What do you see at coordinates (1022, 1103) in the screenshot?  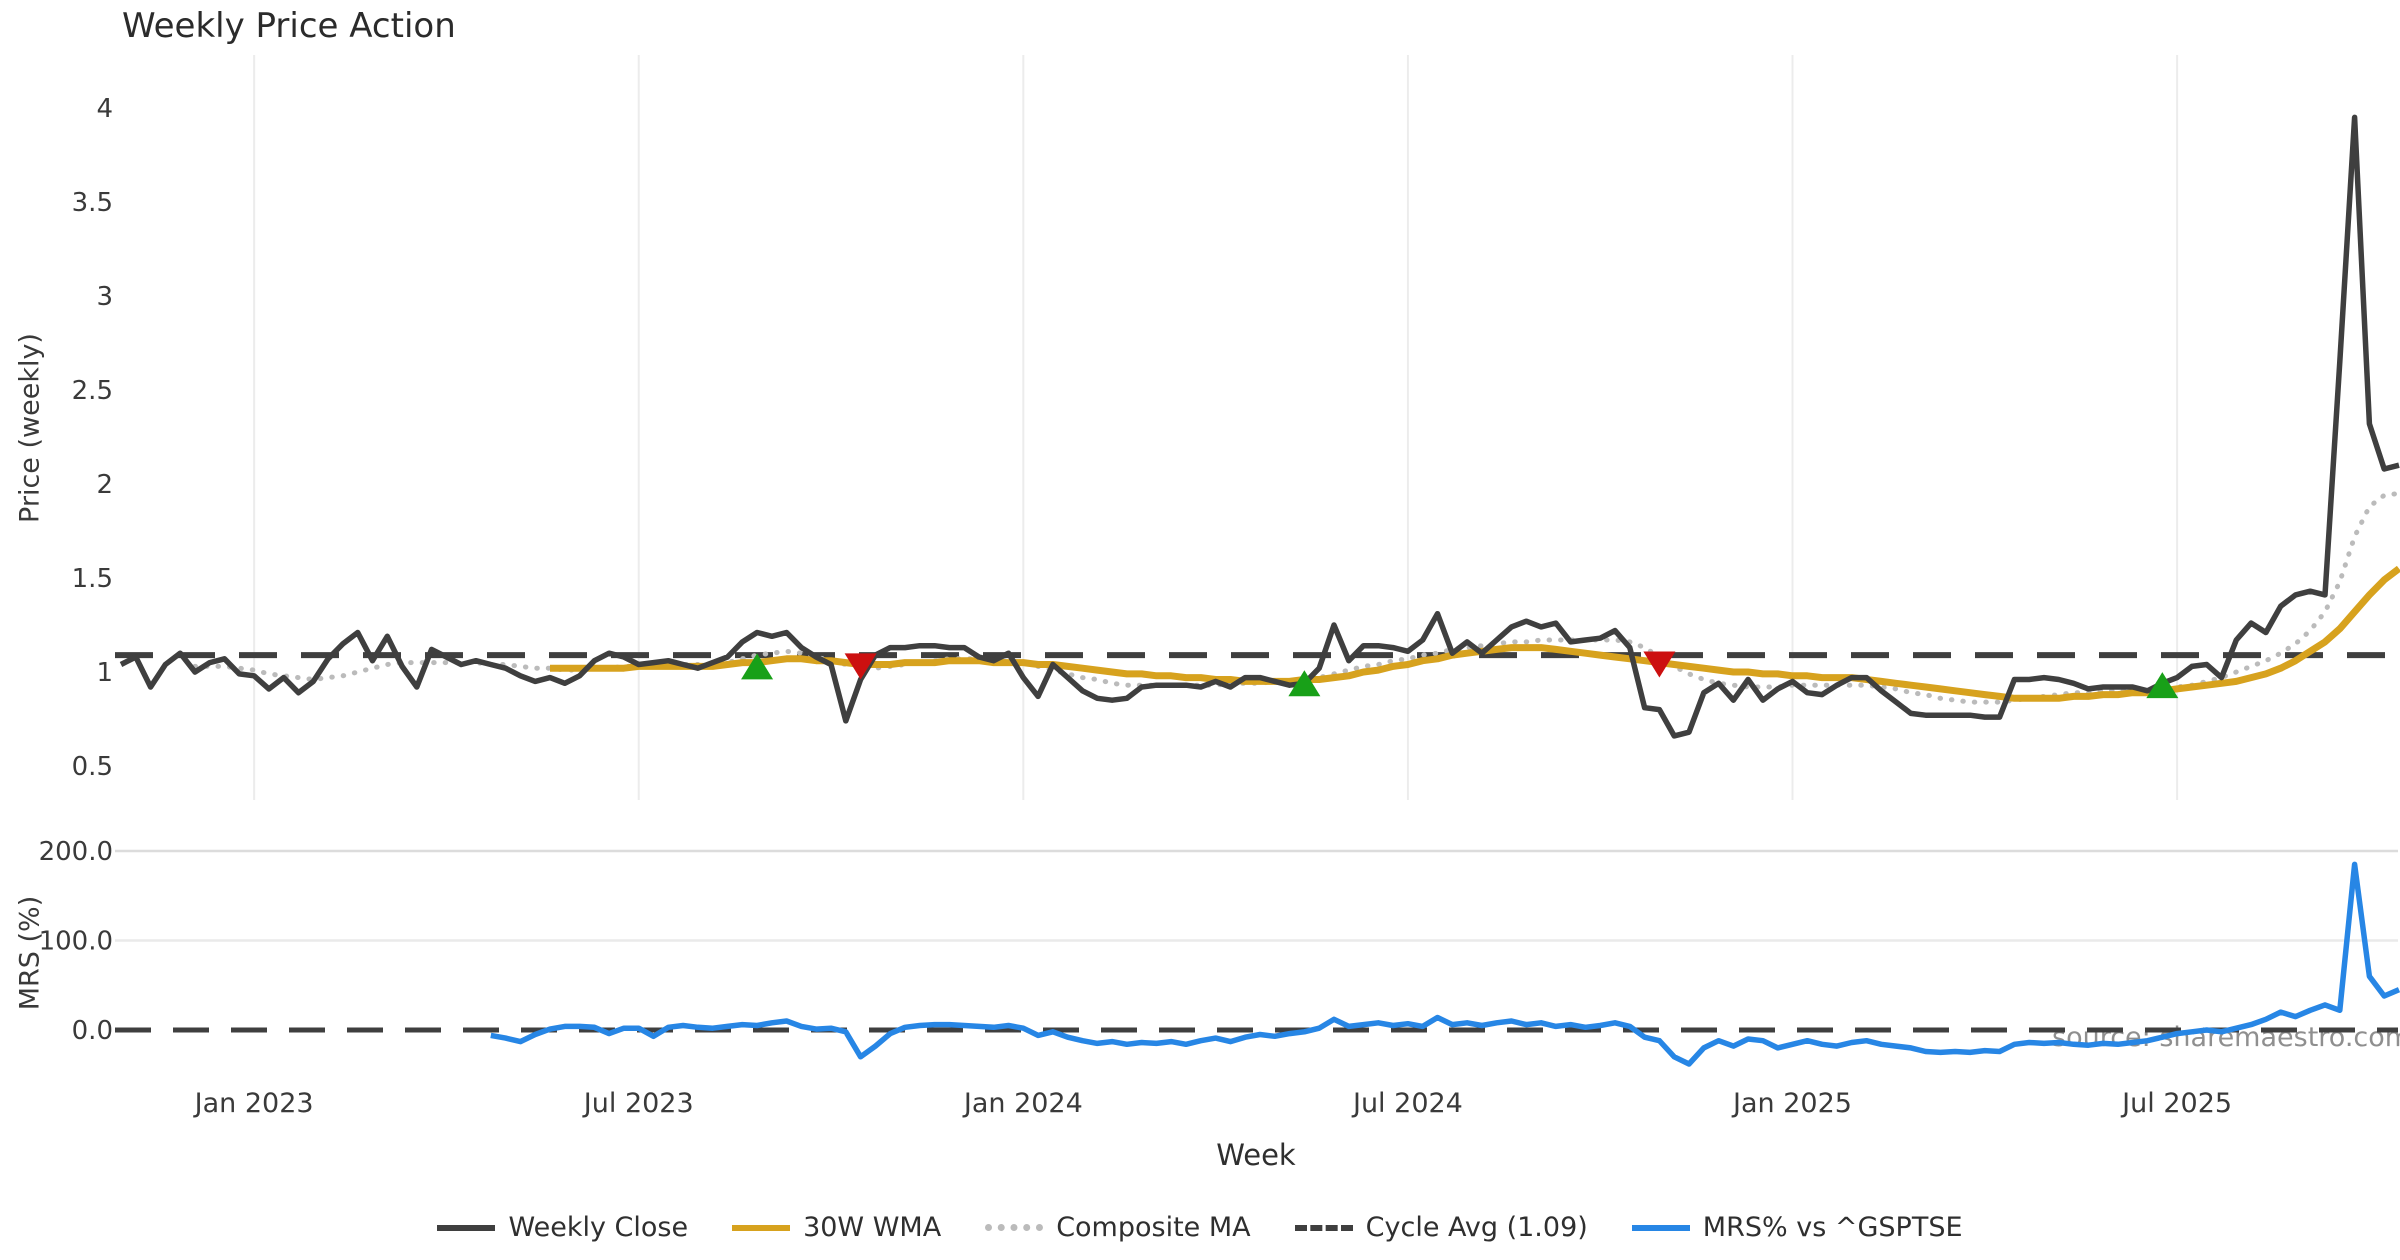 I see `x-tick-label: Jan 2024` at bounding box center [1022, 1103].